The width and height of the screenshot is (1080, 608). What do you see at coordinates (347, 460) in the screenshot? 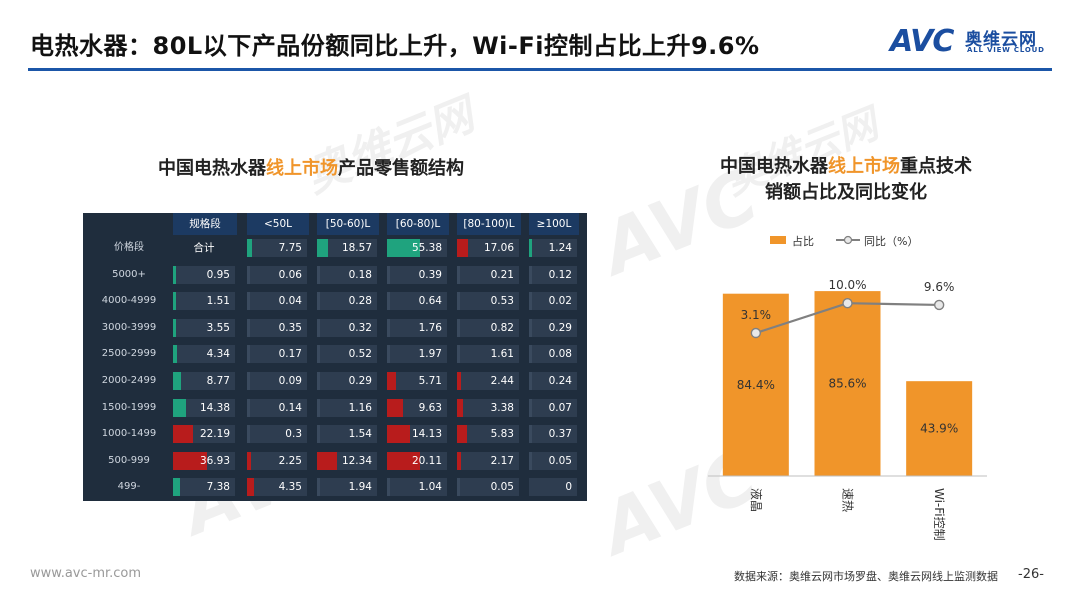
I see `table-cell: 12.34` at bounding box center [347, 460].